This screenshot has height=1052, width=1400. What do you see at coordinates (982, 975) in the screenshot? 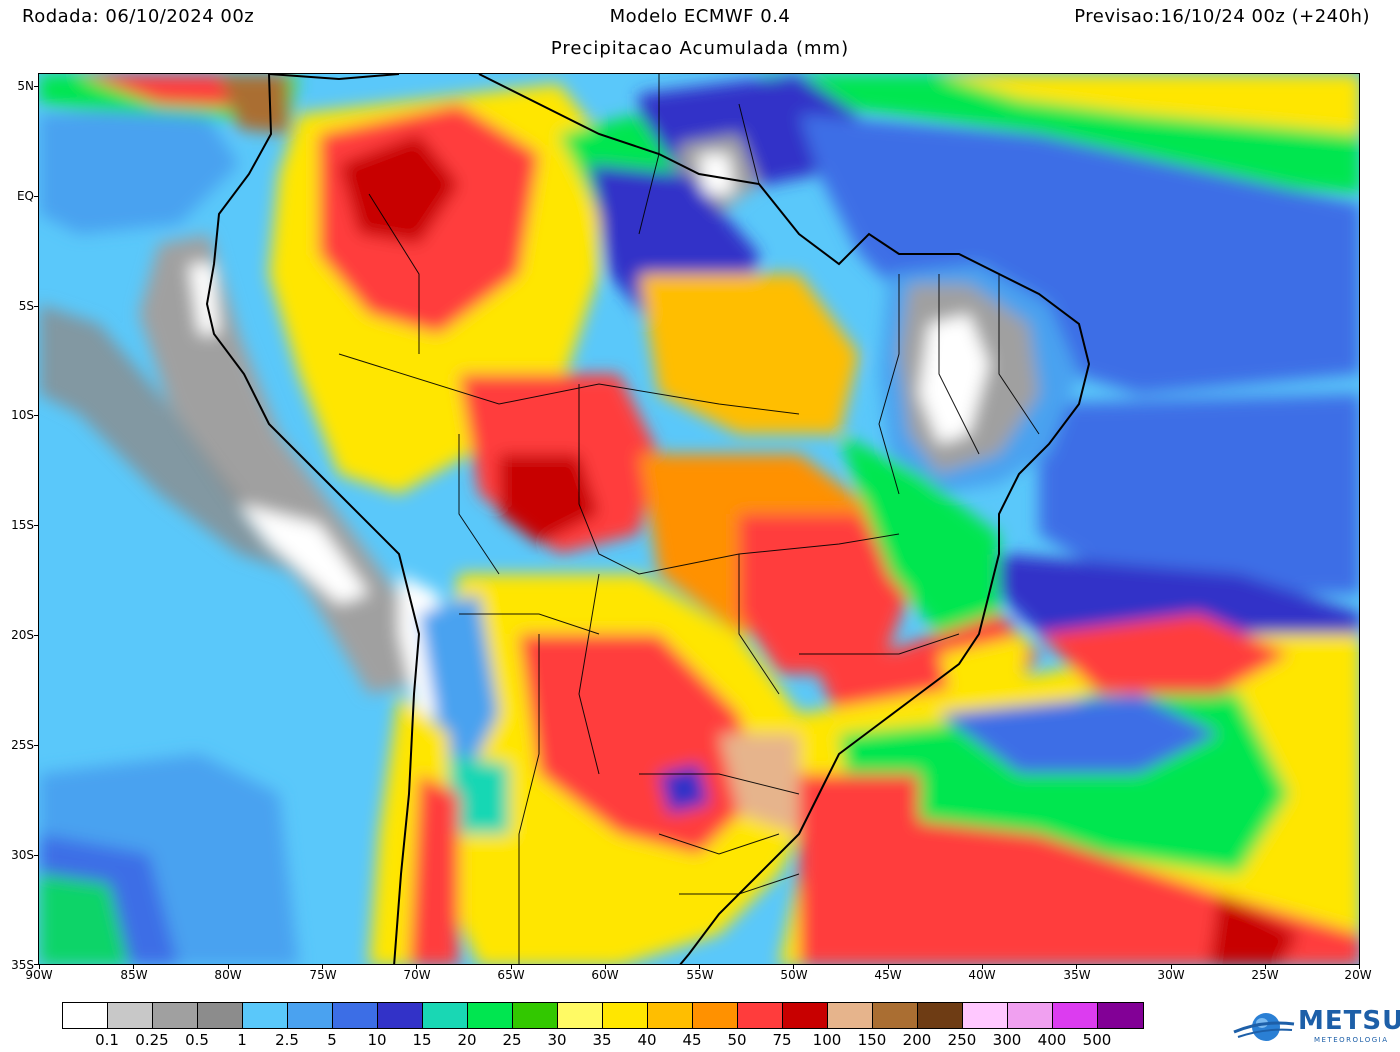
I see `lon-label: 40W` at bounding box center [982, 975].